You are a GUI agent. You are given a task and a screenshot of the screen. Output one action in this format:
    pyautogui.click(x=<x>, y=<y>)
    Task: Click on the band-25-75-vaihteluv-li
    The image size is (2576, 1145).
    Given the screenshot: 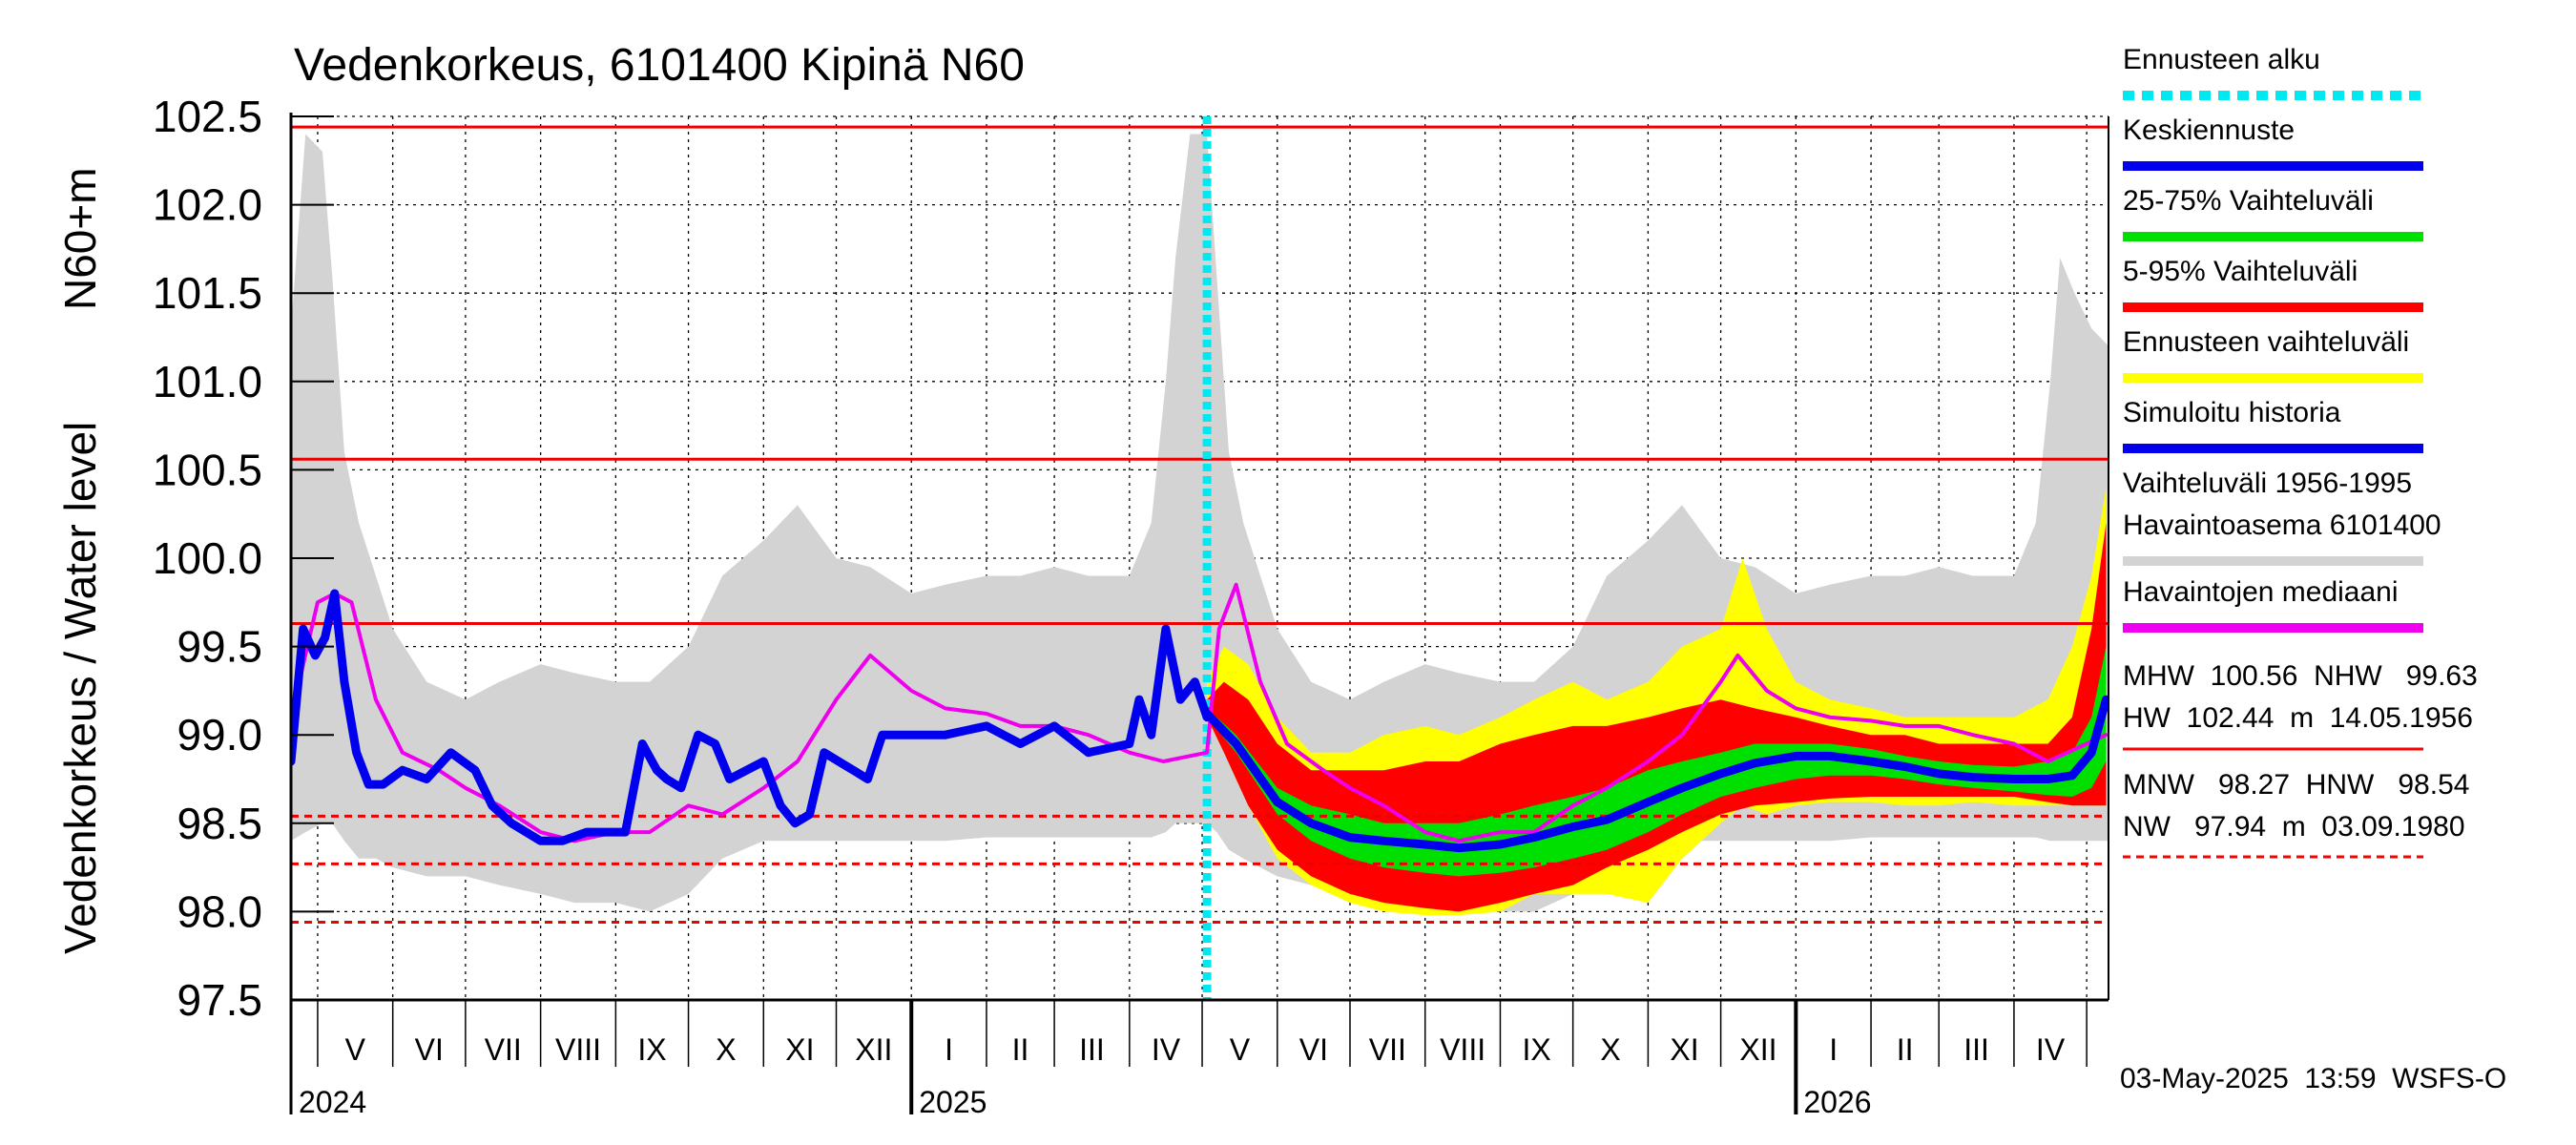 What is the action you would take?
    pyautogui.click(x=1657, y=761)
    